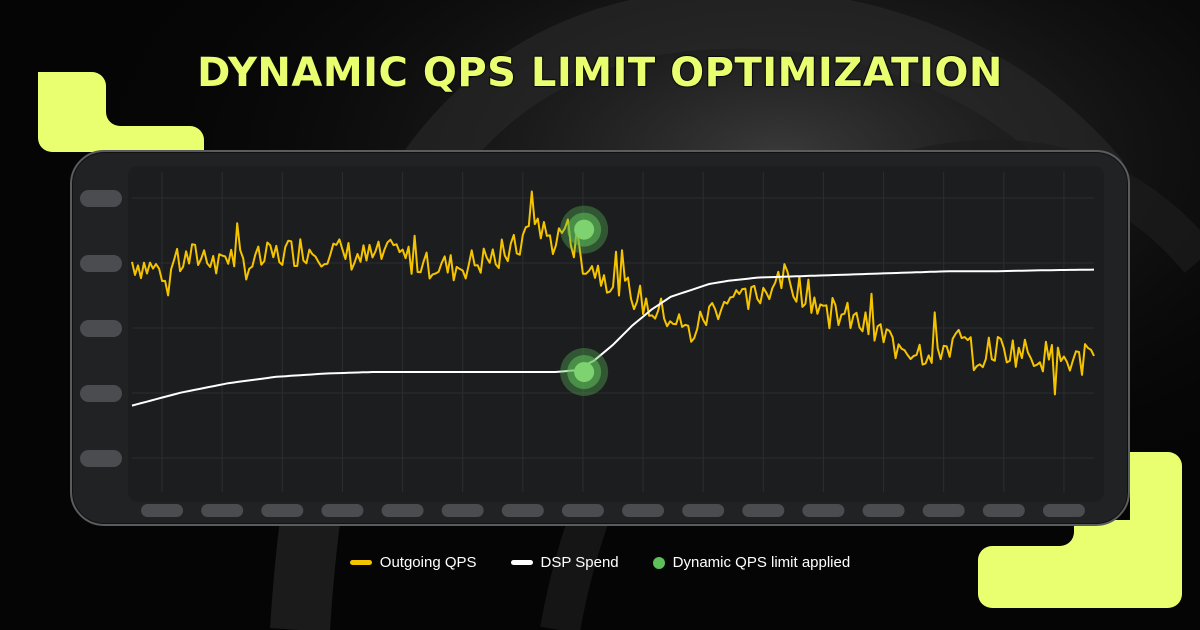  Describe the element at coordinates (579, 562) in the screenshot. I see `legend-label-dsp-spend: DSP Spend` at that location.